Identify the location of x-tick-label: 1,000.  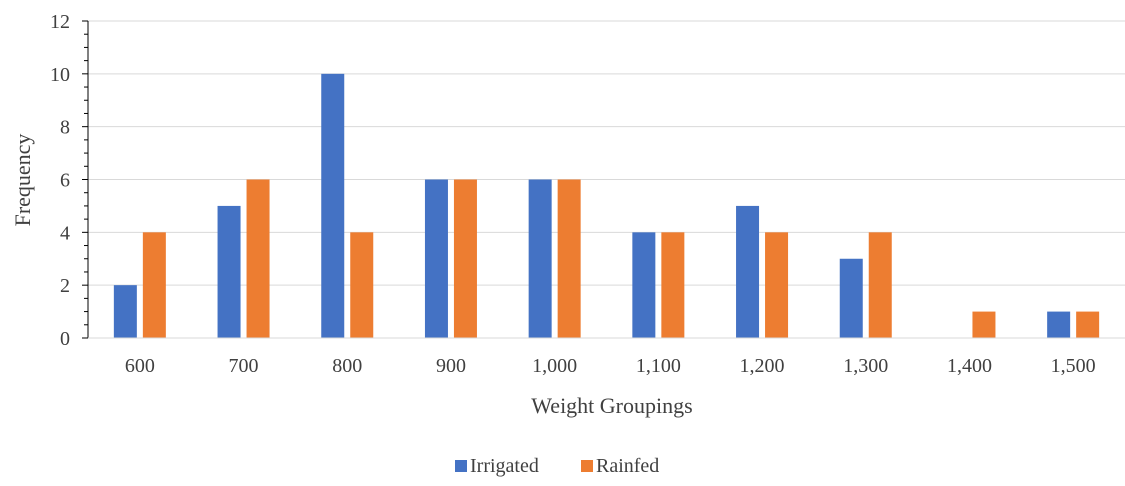
(554, 366).